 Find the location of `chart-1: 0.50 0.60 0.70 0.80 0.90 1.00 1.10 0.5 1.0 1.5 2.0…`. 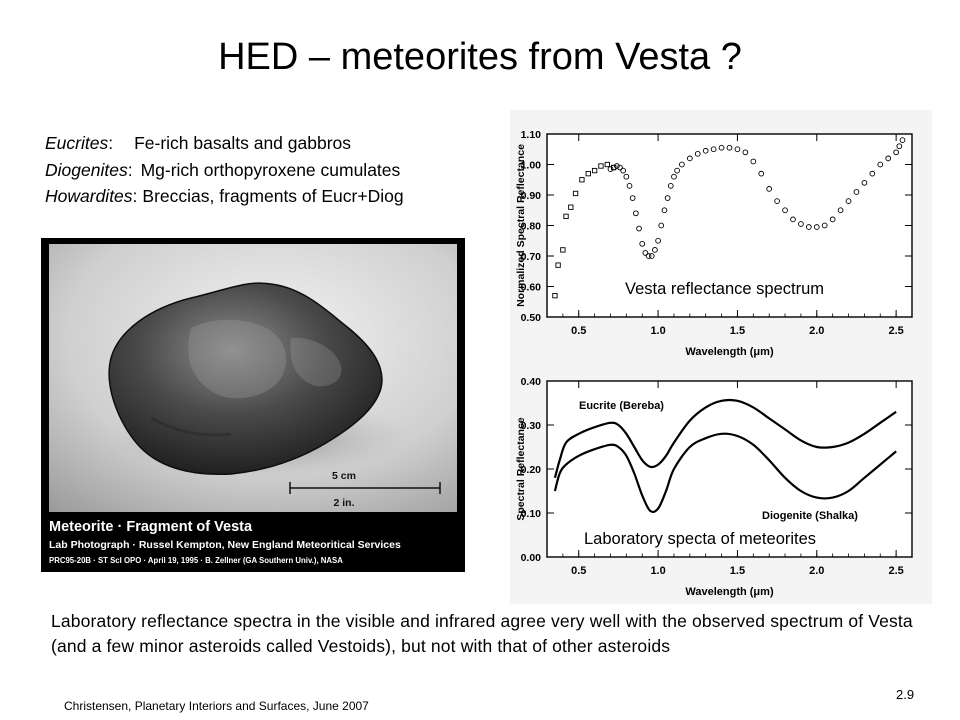

chart-1: 0.50 0.60 0.70 0.80 0.90 1.00 1.10 0.5 1.0 1.5 2.0… is located at coordinates (714, 243).